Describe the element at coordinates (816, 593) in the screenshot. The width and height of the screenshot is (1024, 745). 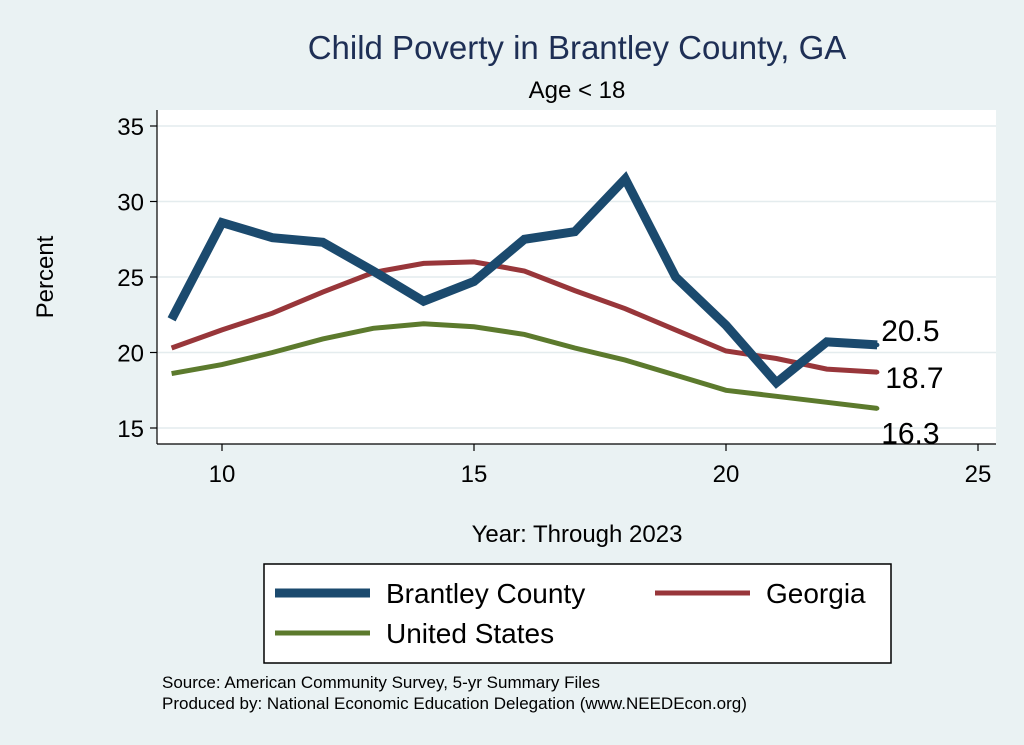
I see `legend-label-georgia: Georgia` at that location.